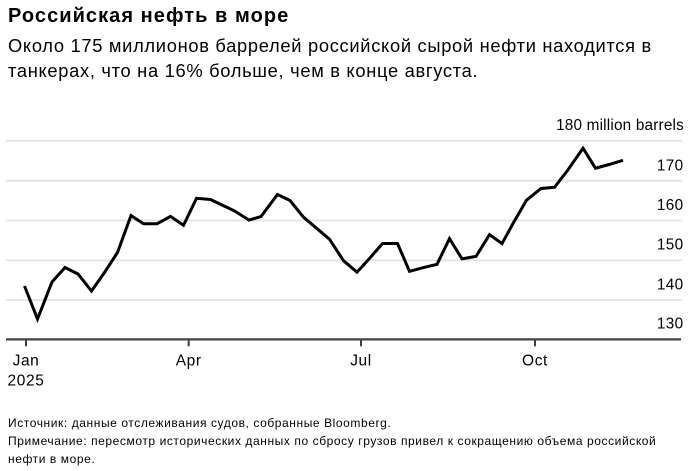  I want to click on svg-text: 140, so click(670, 284).